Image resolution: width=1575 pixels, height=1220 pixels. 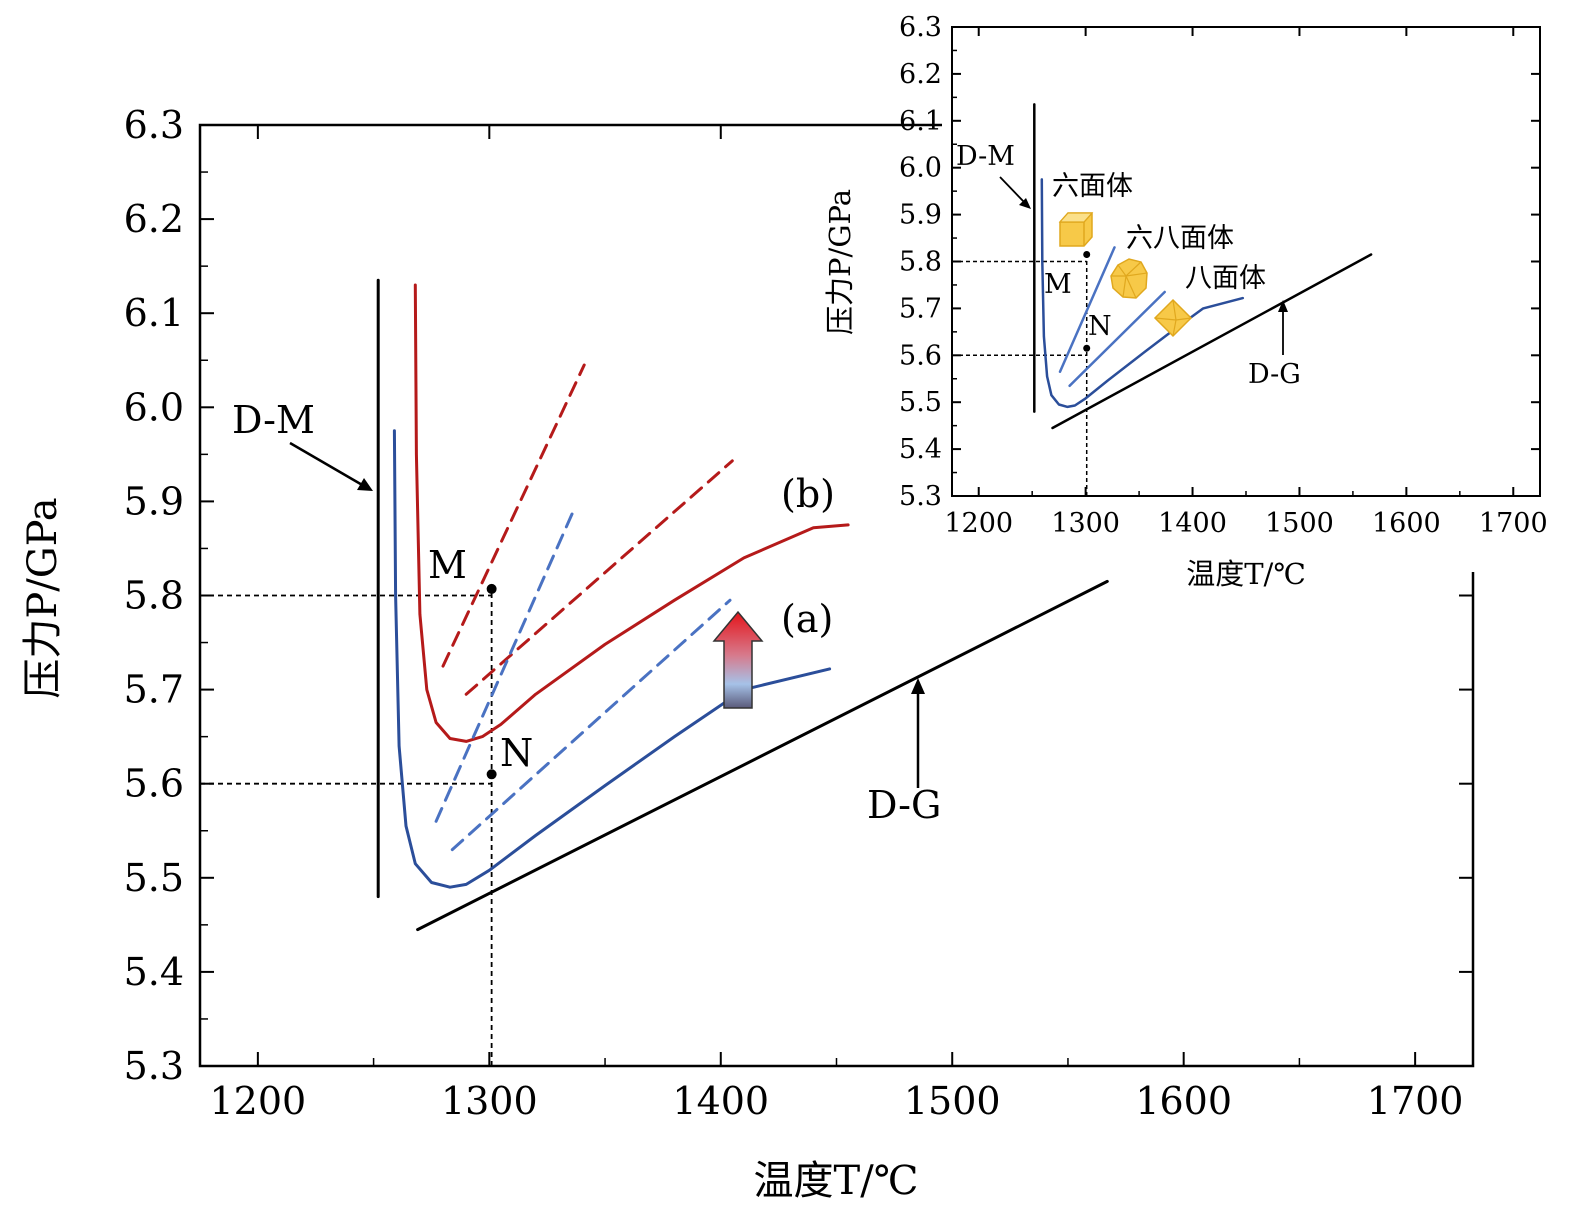 I want to click on main-y-axis-title: 压力P/GPa, so click(x=43, y=597).